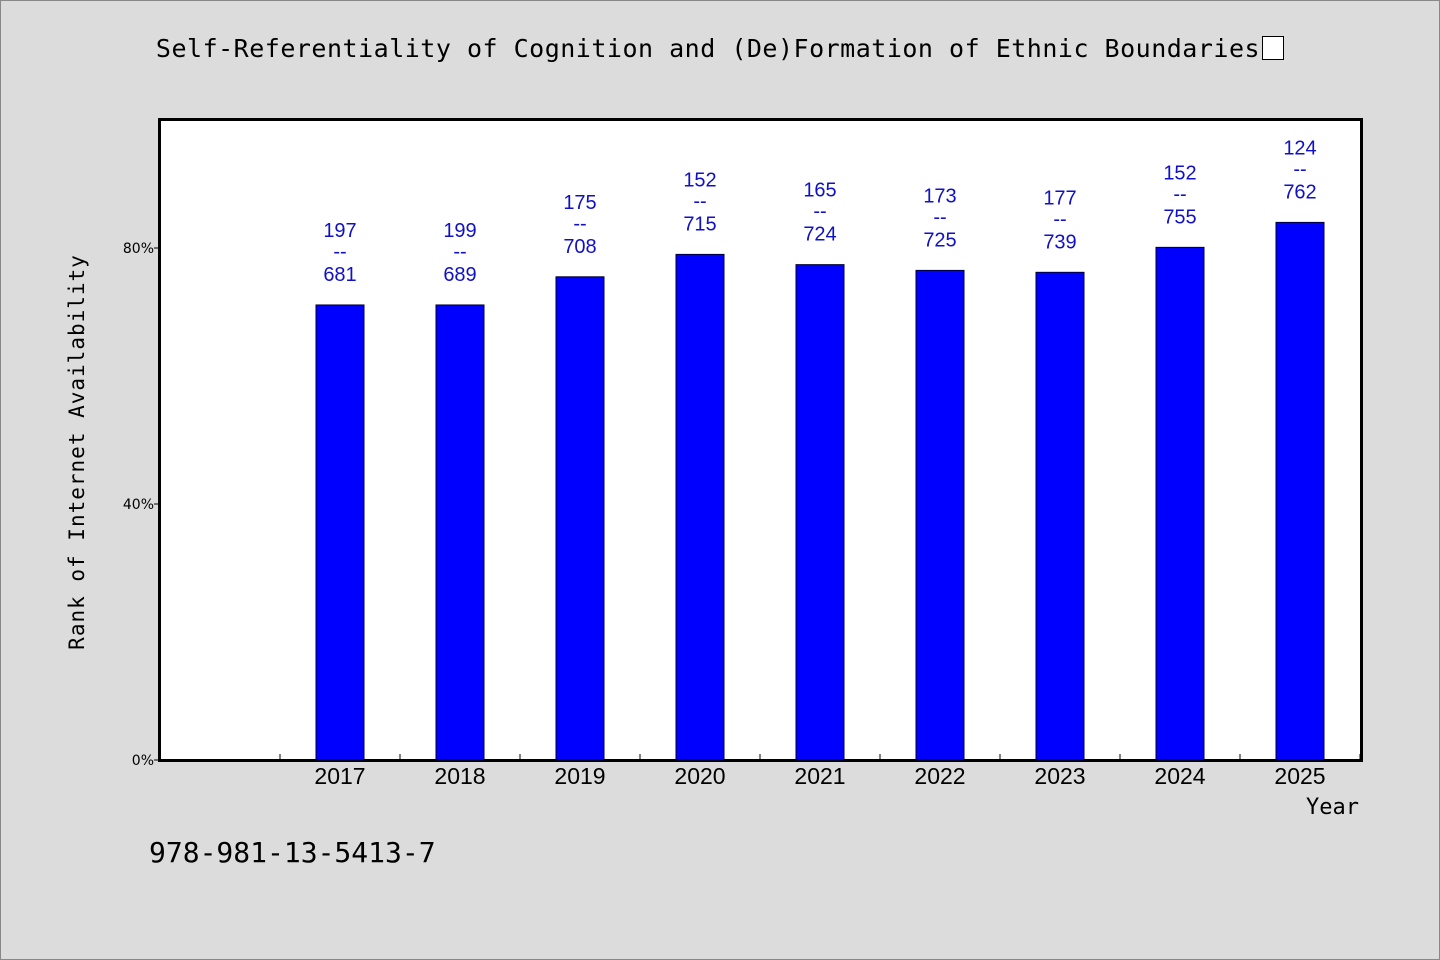 The height and width of the screenshot is (960, 1440). I want to click on data-label-bottom: 724, so click(819, 235).